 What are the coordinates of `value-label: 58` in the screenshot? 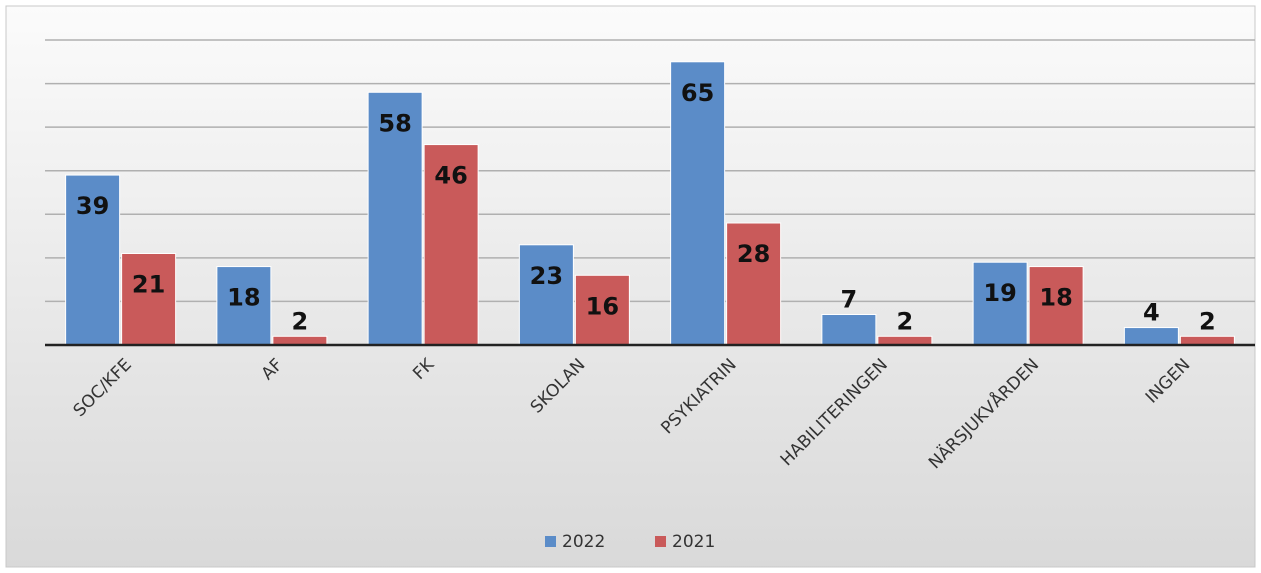 It's located at (394, 123).